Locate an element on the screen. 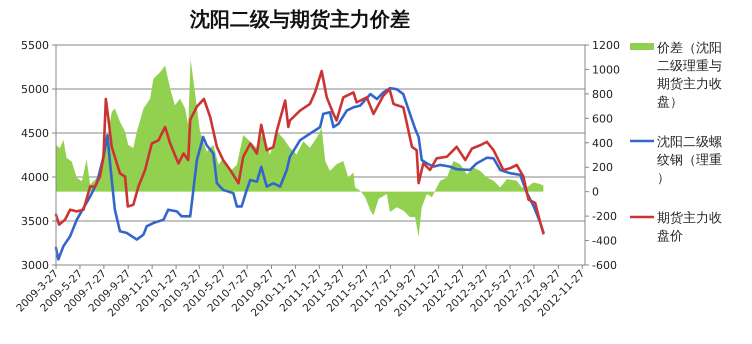  y2-tick-label: -400 is located at coordinates (604, 241).